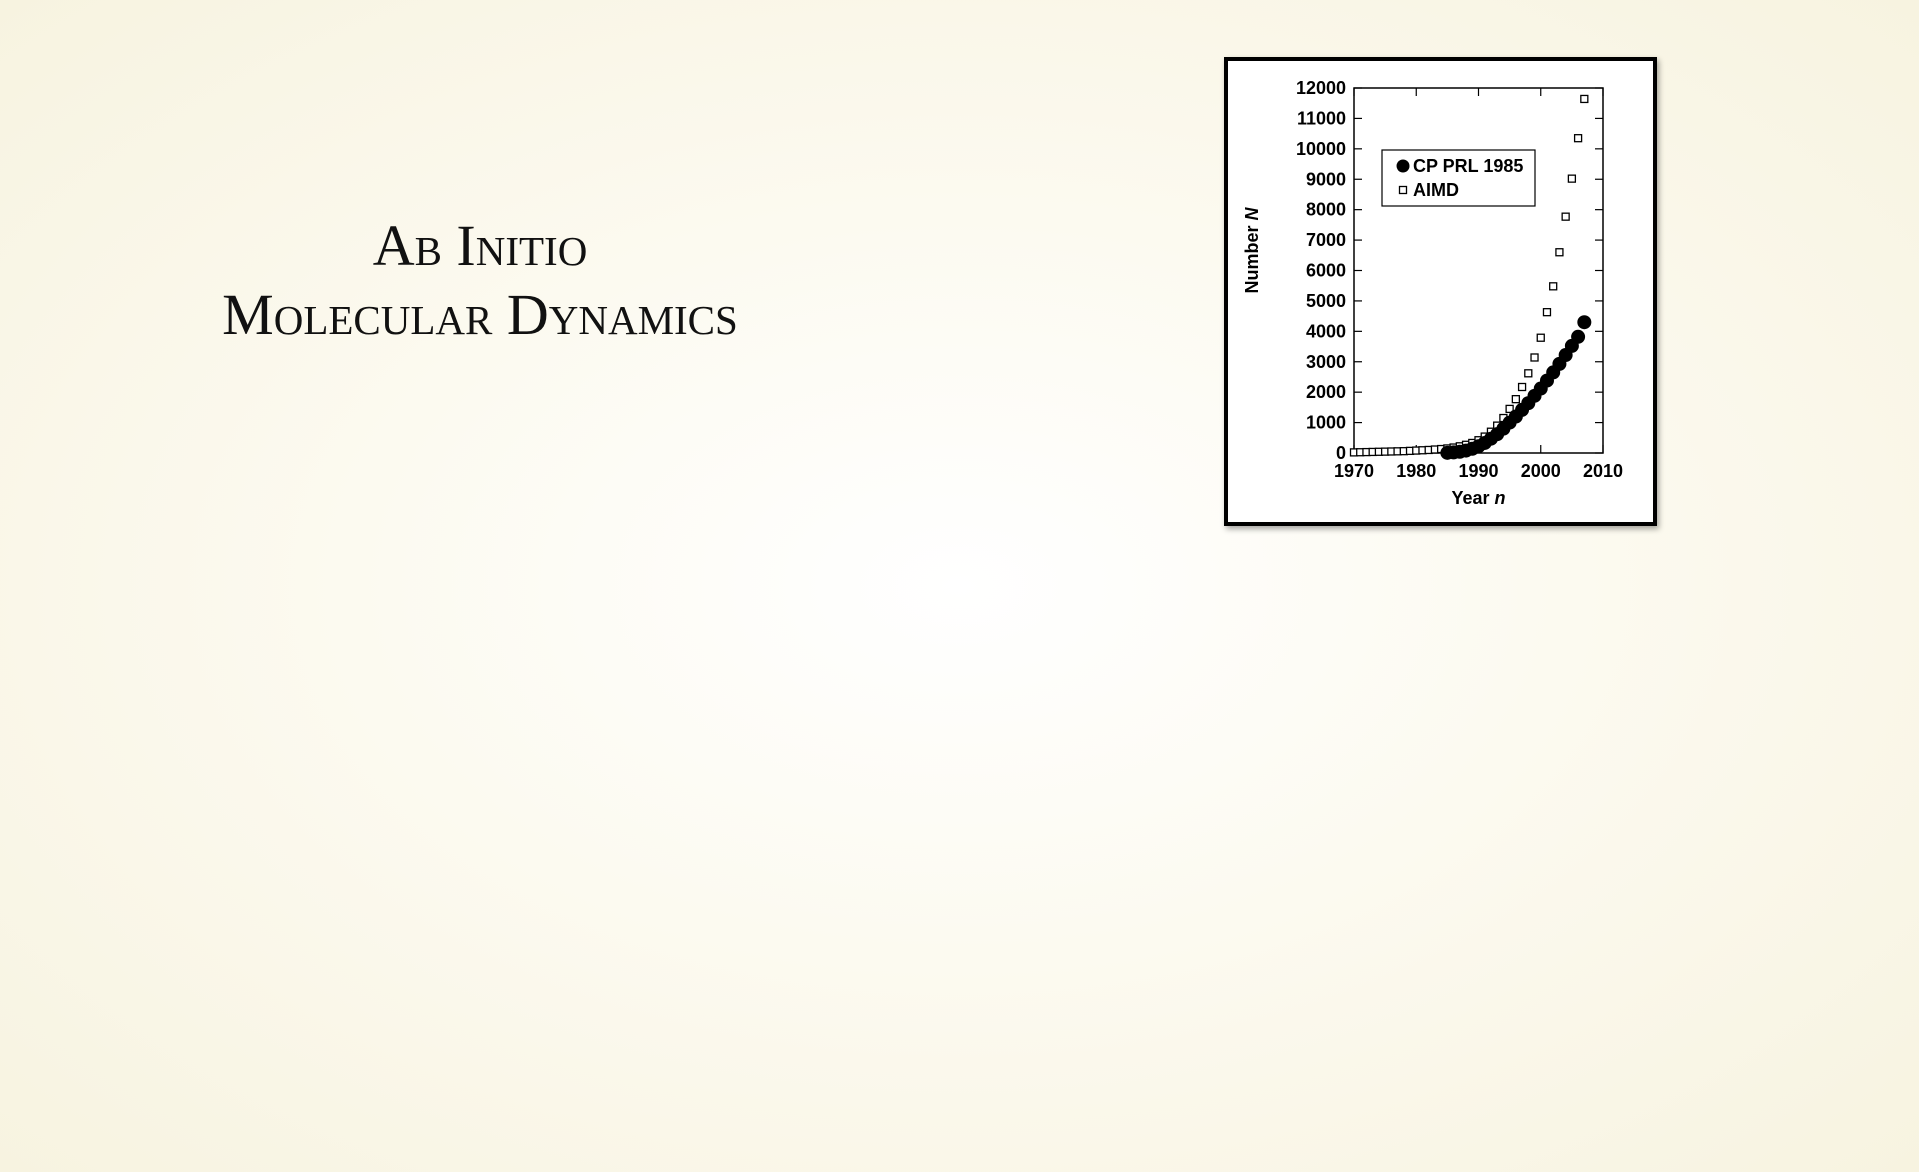  Describe the element at coordinates (1354, 471) in the screenshot. I see `x-tick-label: 1970` at that location.